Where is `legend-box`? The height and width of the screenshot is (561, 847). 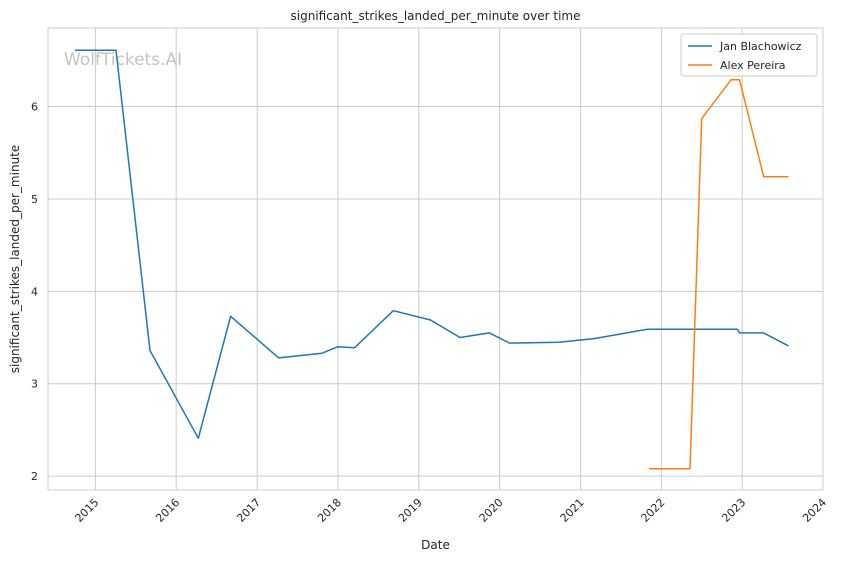 legend-box is located at coordinates (749, 55).